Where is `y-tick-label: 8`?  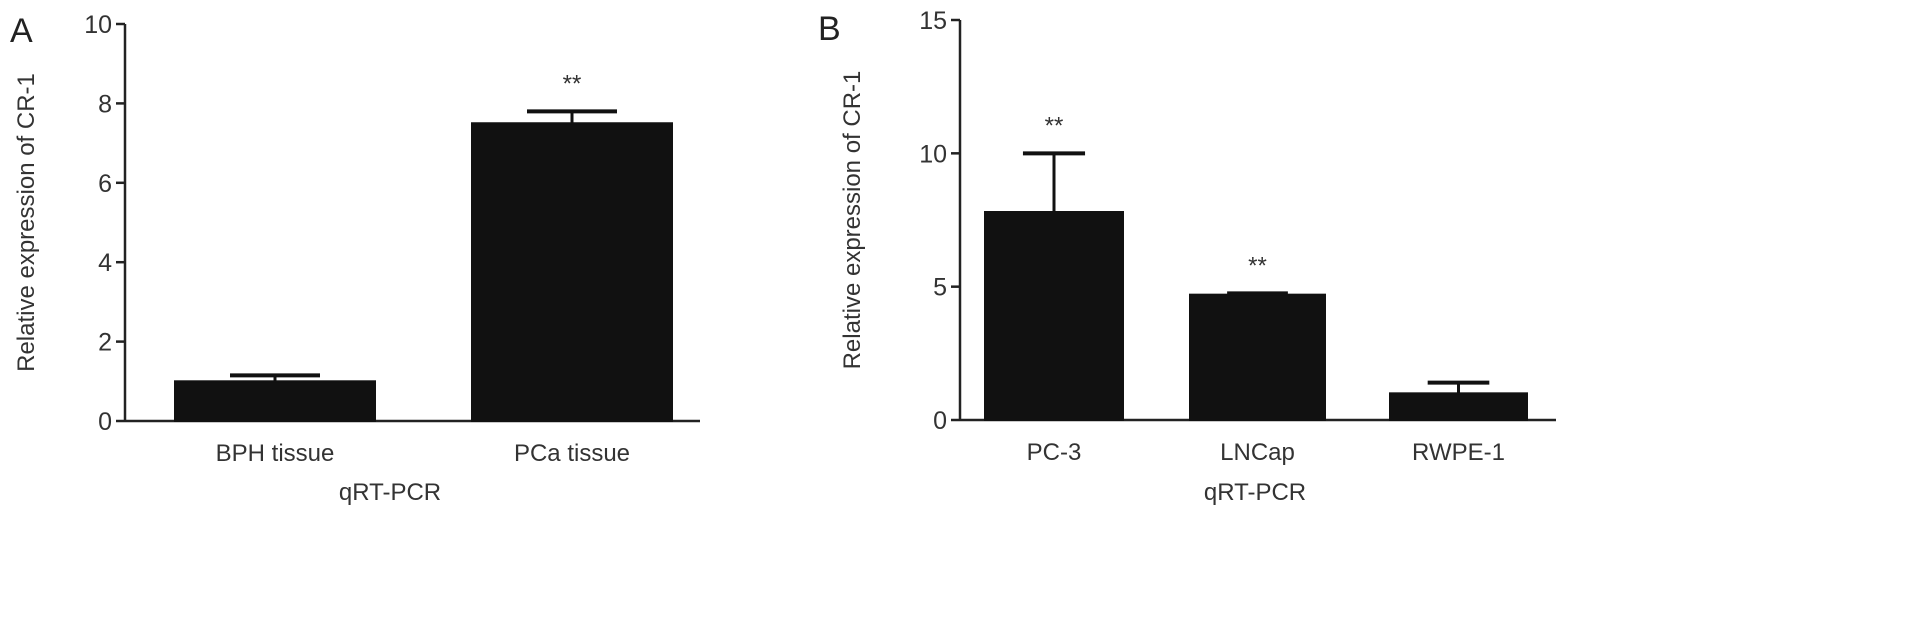 y-tick-label: 8 is located at coordinates (105, 104).